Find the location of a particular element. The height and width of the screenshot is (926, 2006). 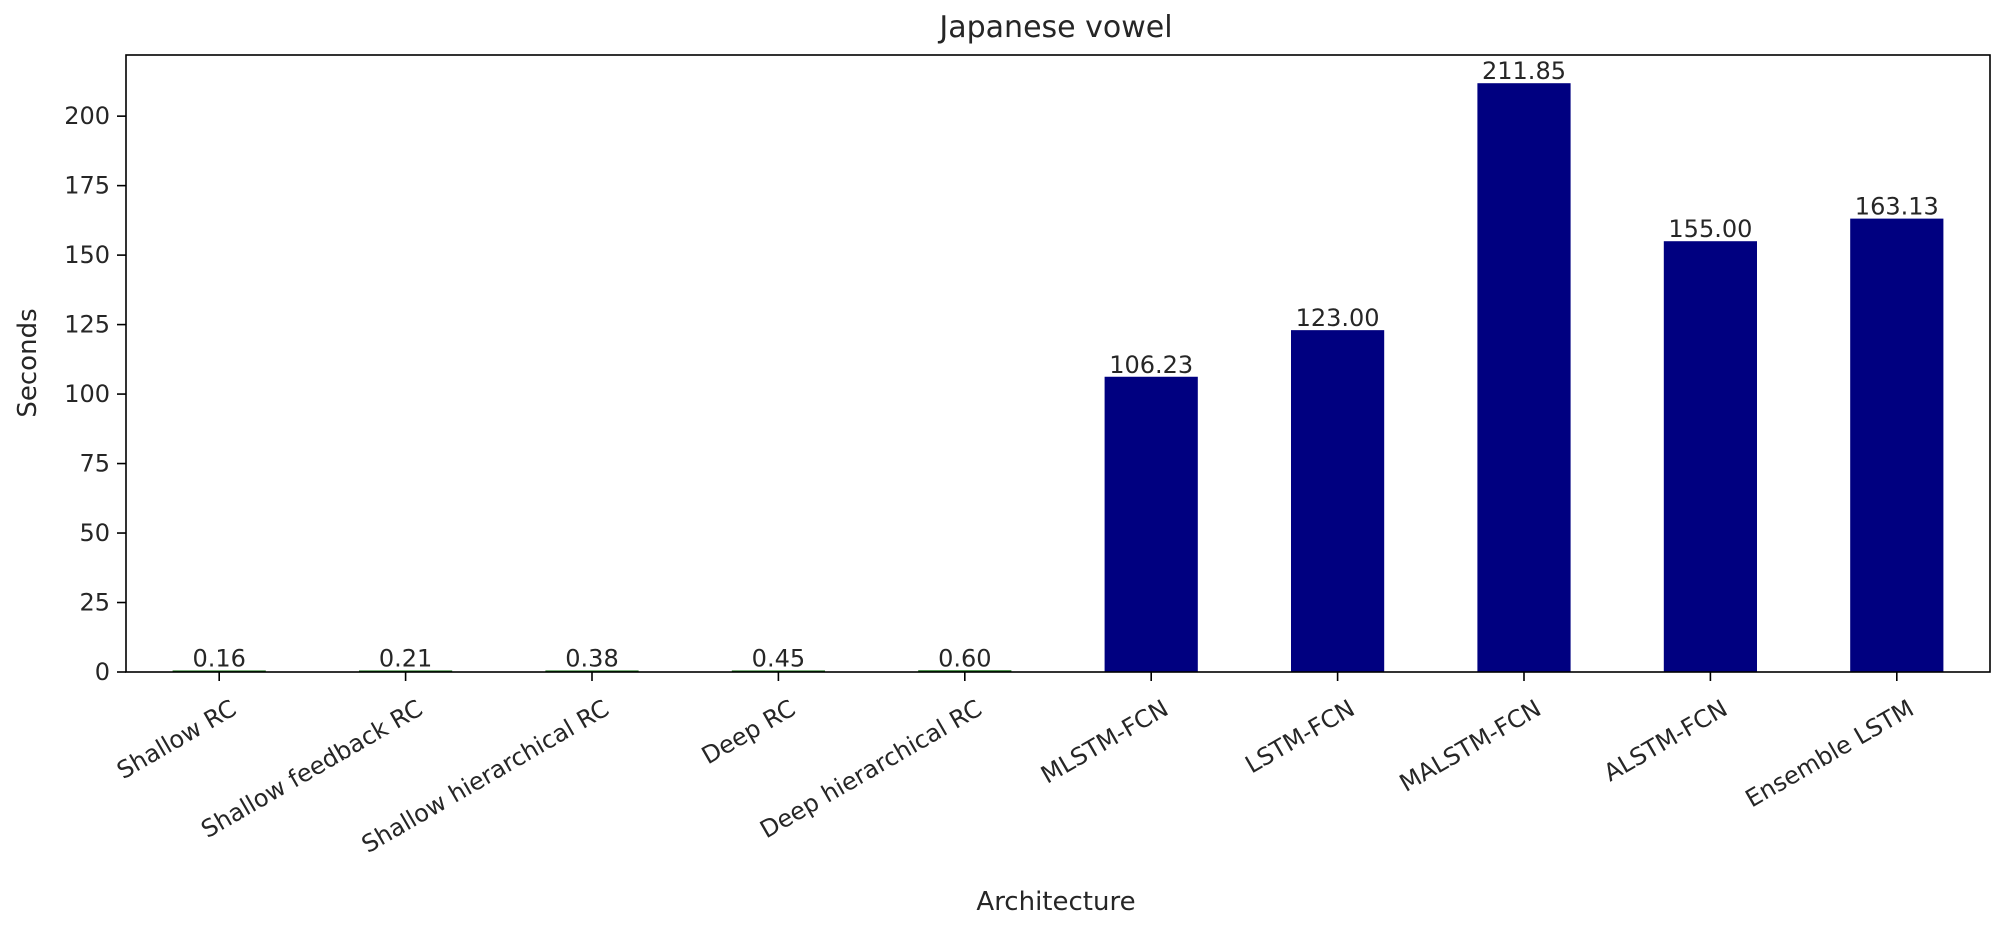

y-axis: 0 25 50 75 100 125 150 175 200 is located at coordinates (95, 394).